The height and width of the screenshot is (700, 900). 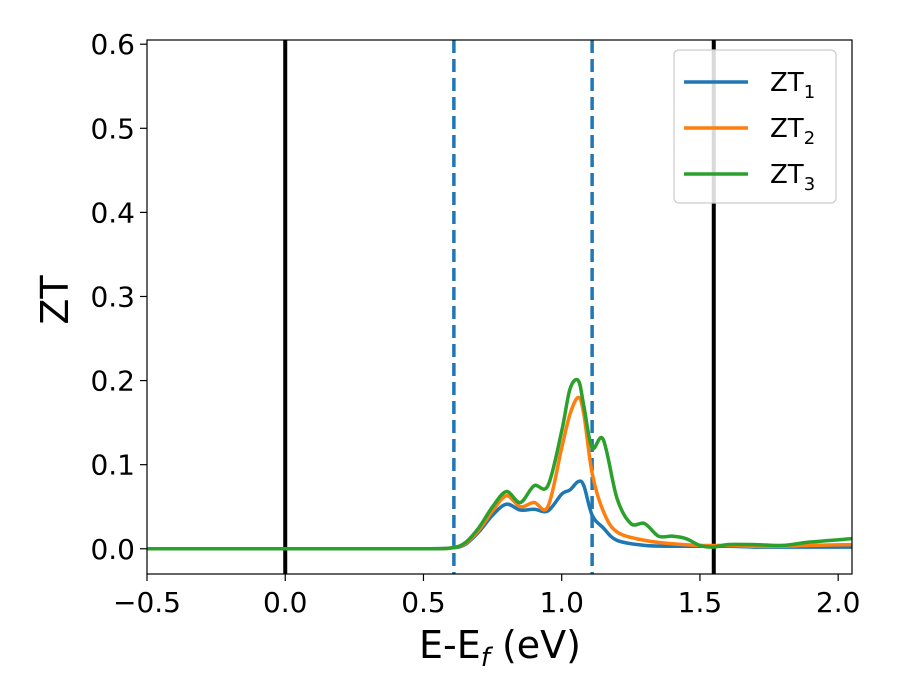 I want to click on series-line-zt1, so click(x=499, y=515).